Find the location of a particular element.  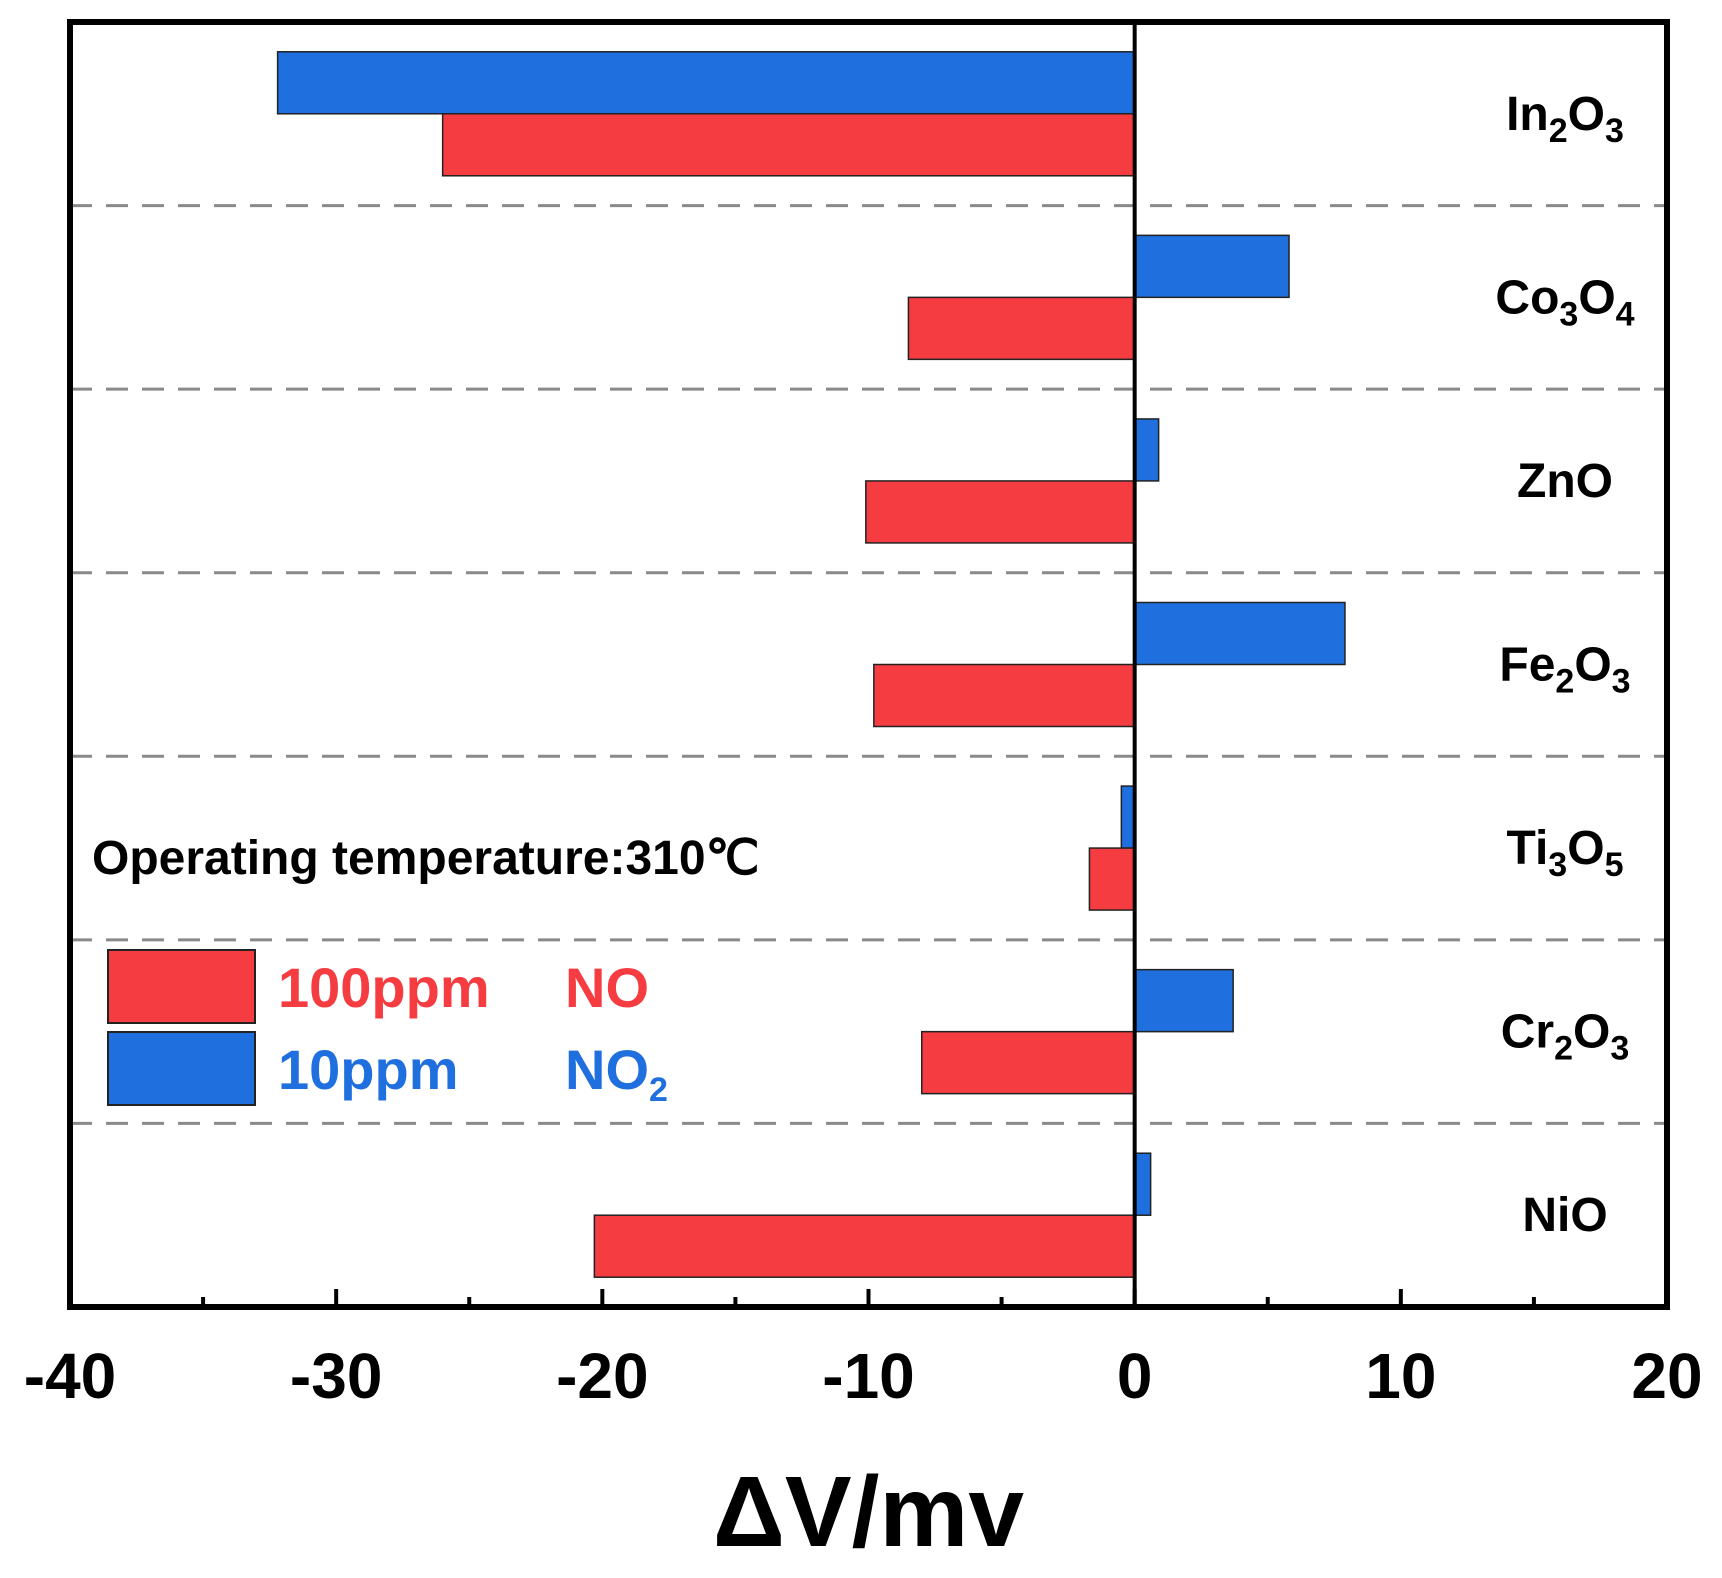

legend-gas: NO is located at coordinates (607, 987).